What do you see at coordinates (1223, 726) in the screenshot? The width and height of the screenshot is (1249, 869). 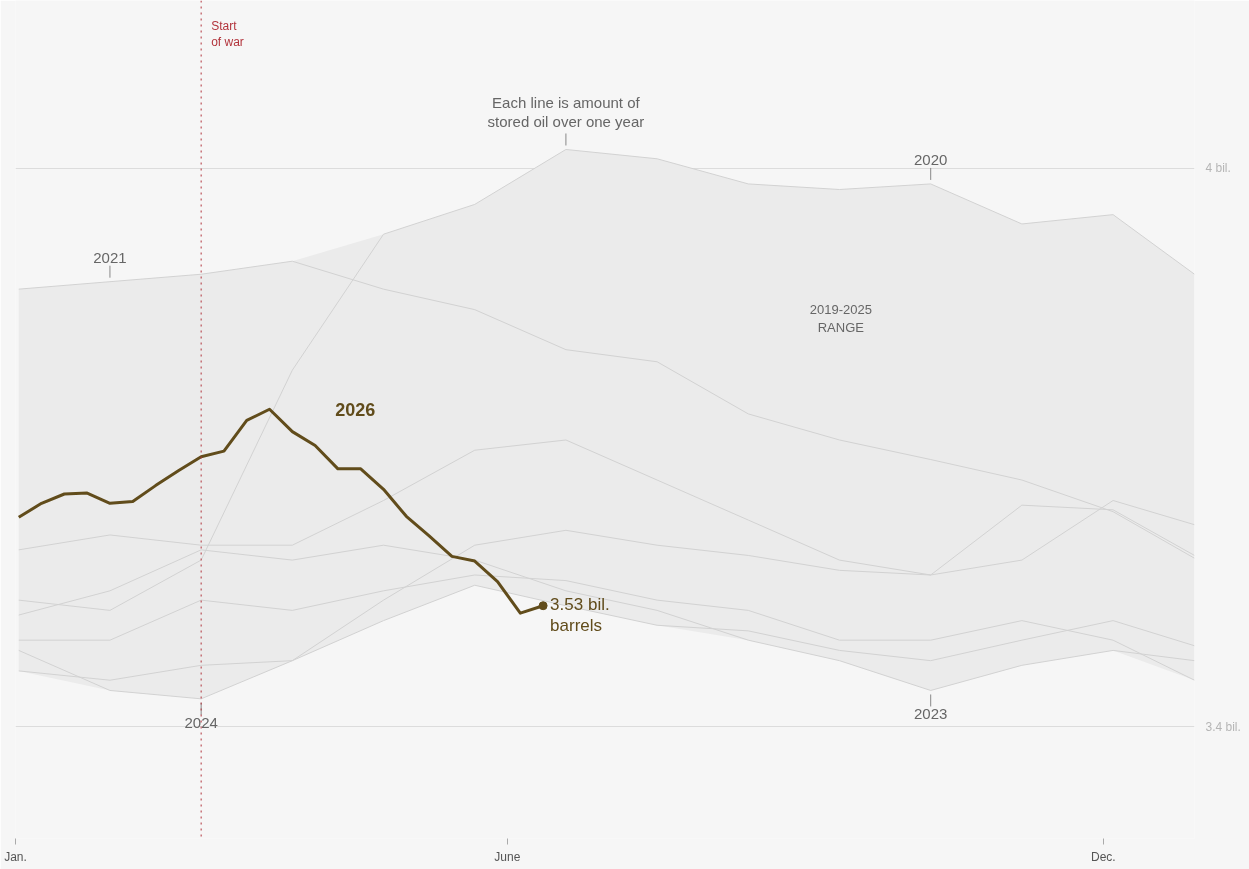 I see `y-tick-label: 3.4 bil.` at bounding box center [1223, 726].